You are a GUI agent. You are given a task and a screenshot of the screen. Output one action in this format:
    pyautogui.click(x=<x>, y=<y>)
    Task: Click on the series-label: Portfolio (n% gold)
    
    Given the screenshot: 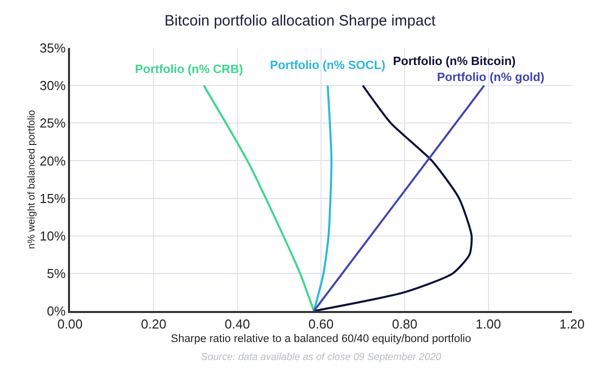 What is the action you would take?
    pyautogui.click(x=490, y=77)
    